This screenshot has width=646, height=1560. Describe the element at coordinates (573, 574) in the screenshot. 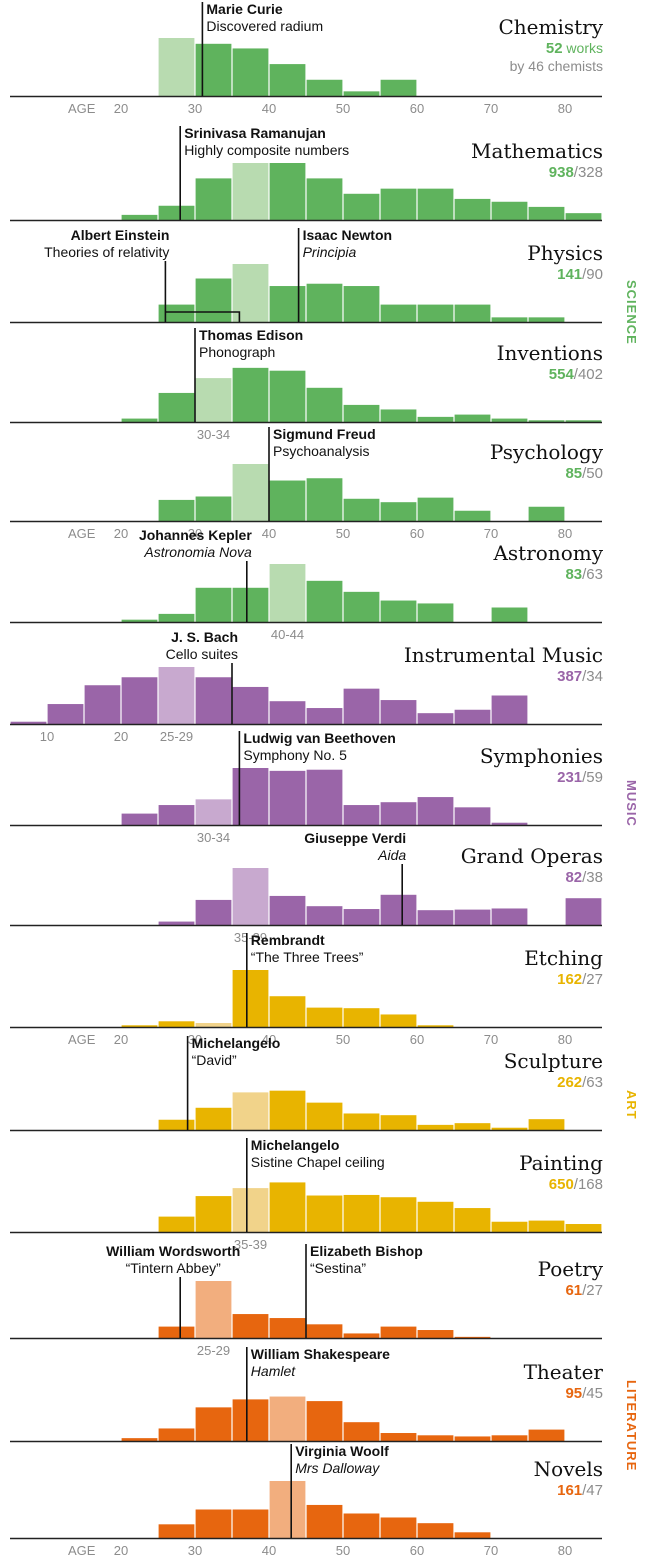

I see `works-count-astronomy: 83` at that location.